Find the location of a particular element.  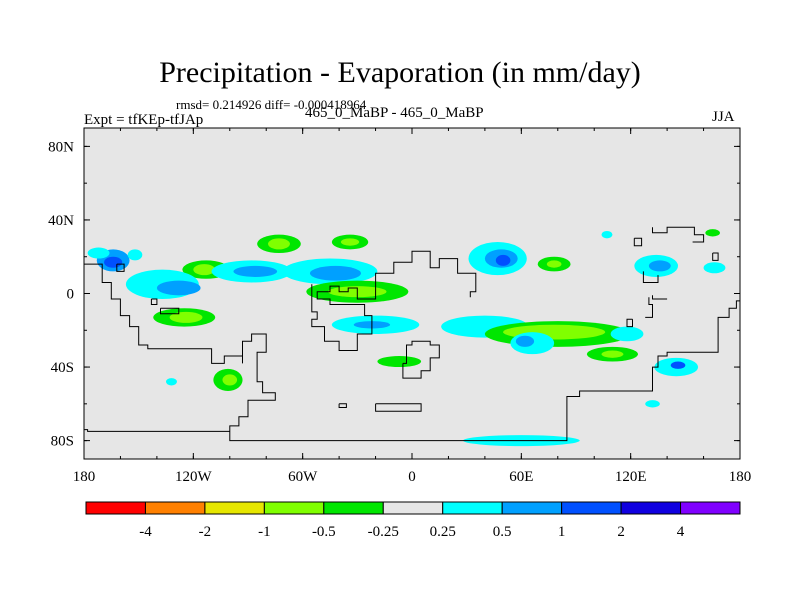

x-tick-label: 0 is located at coordinates (412, 477).